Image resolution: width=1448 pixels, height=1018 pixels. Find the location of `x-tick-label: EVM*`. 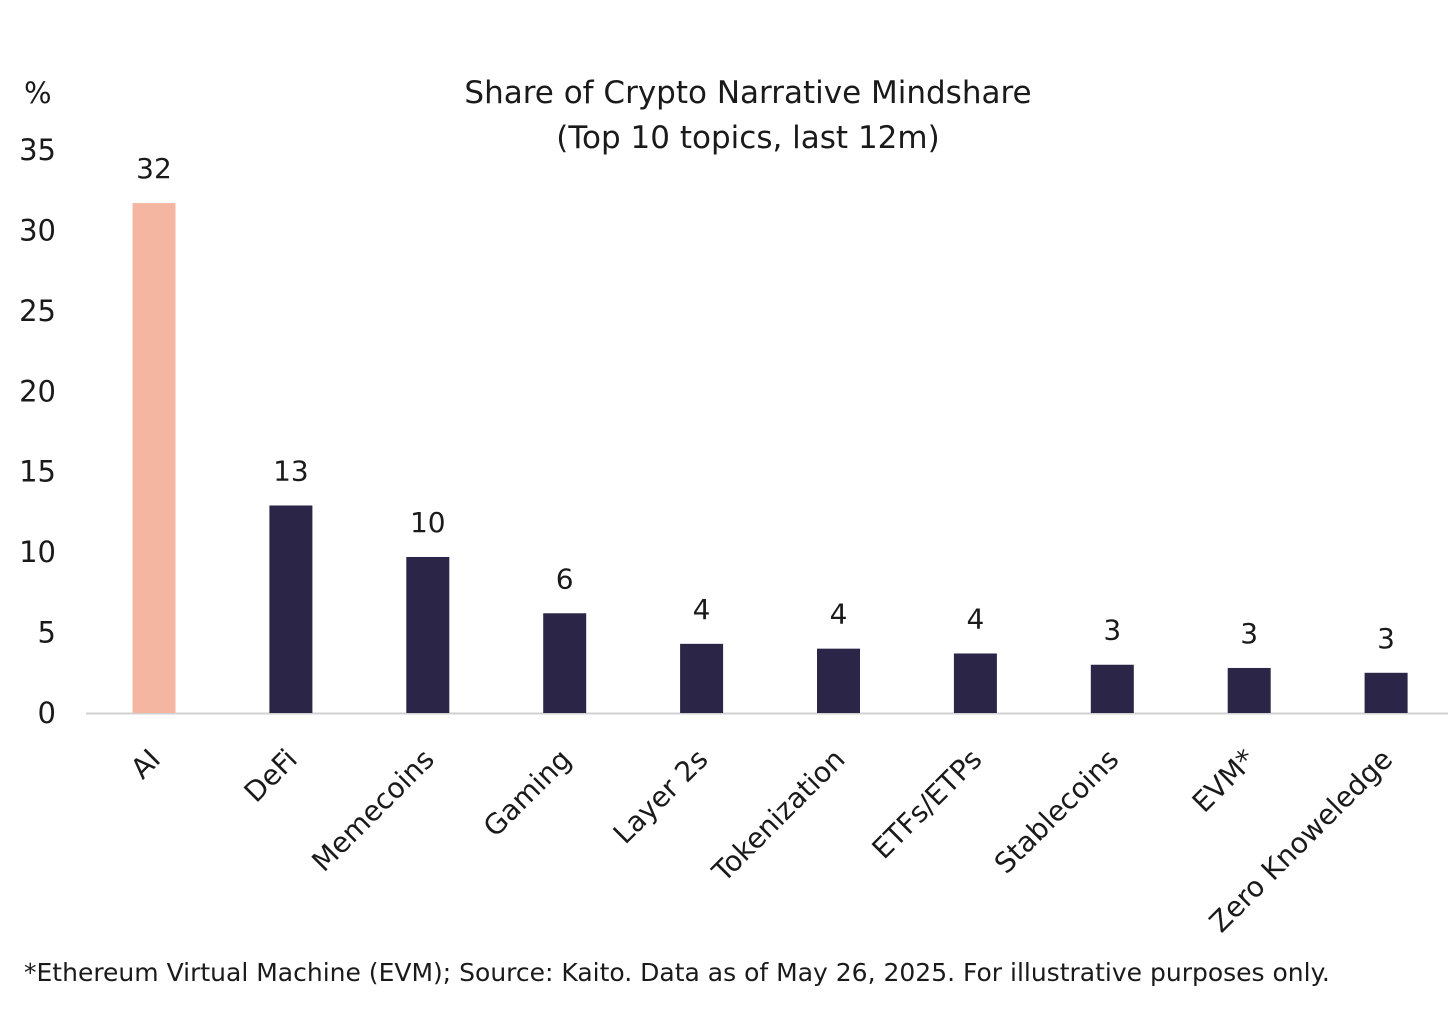

x-tick-label: EVM* is located at coordinates (1224, 781).